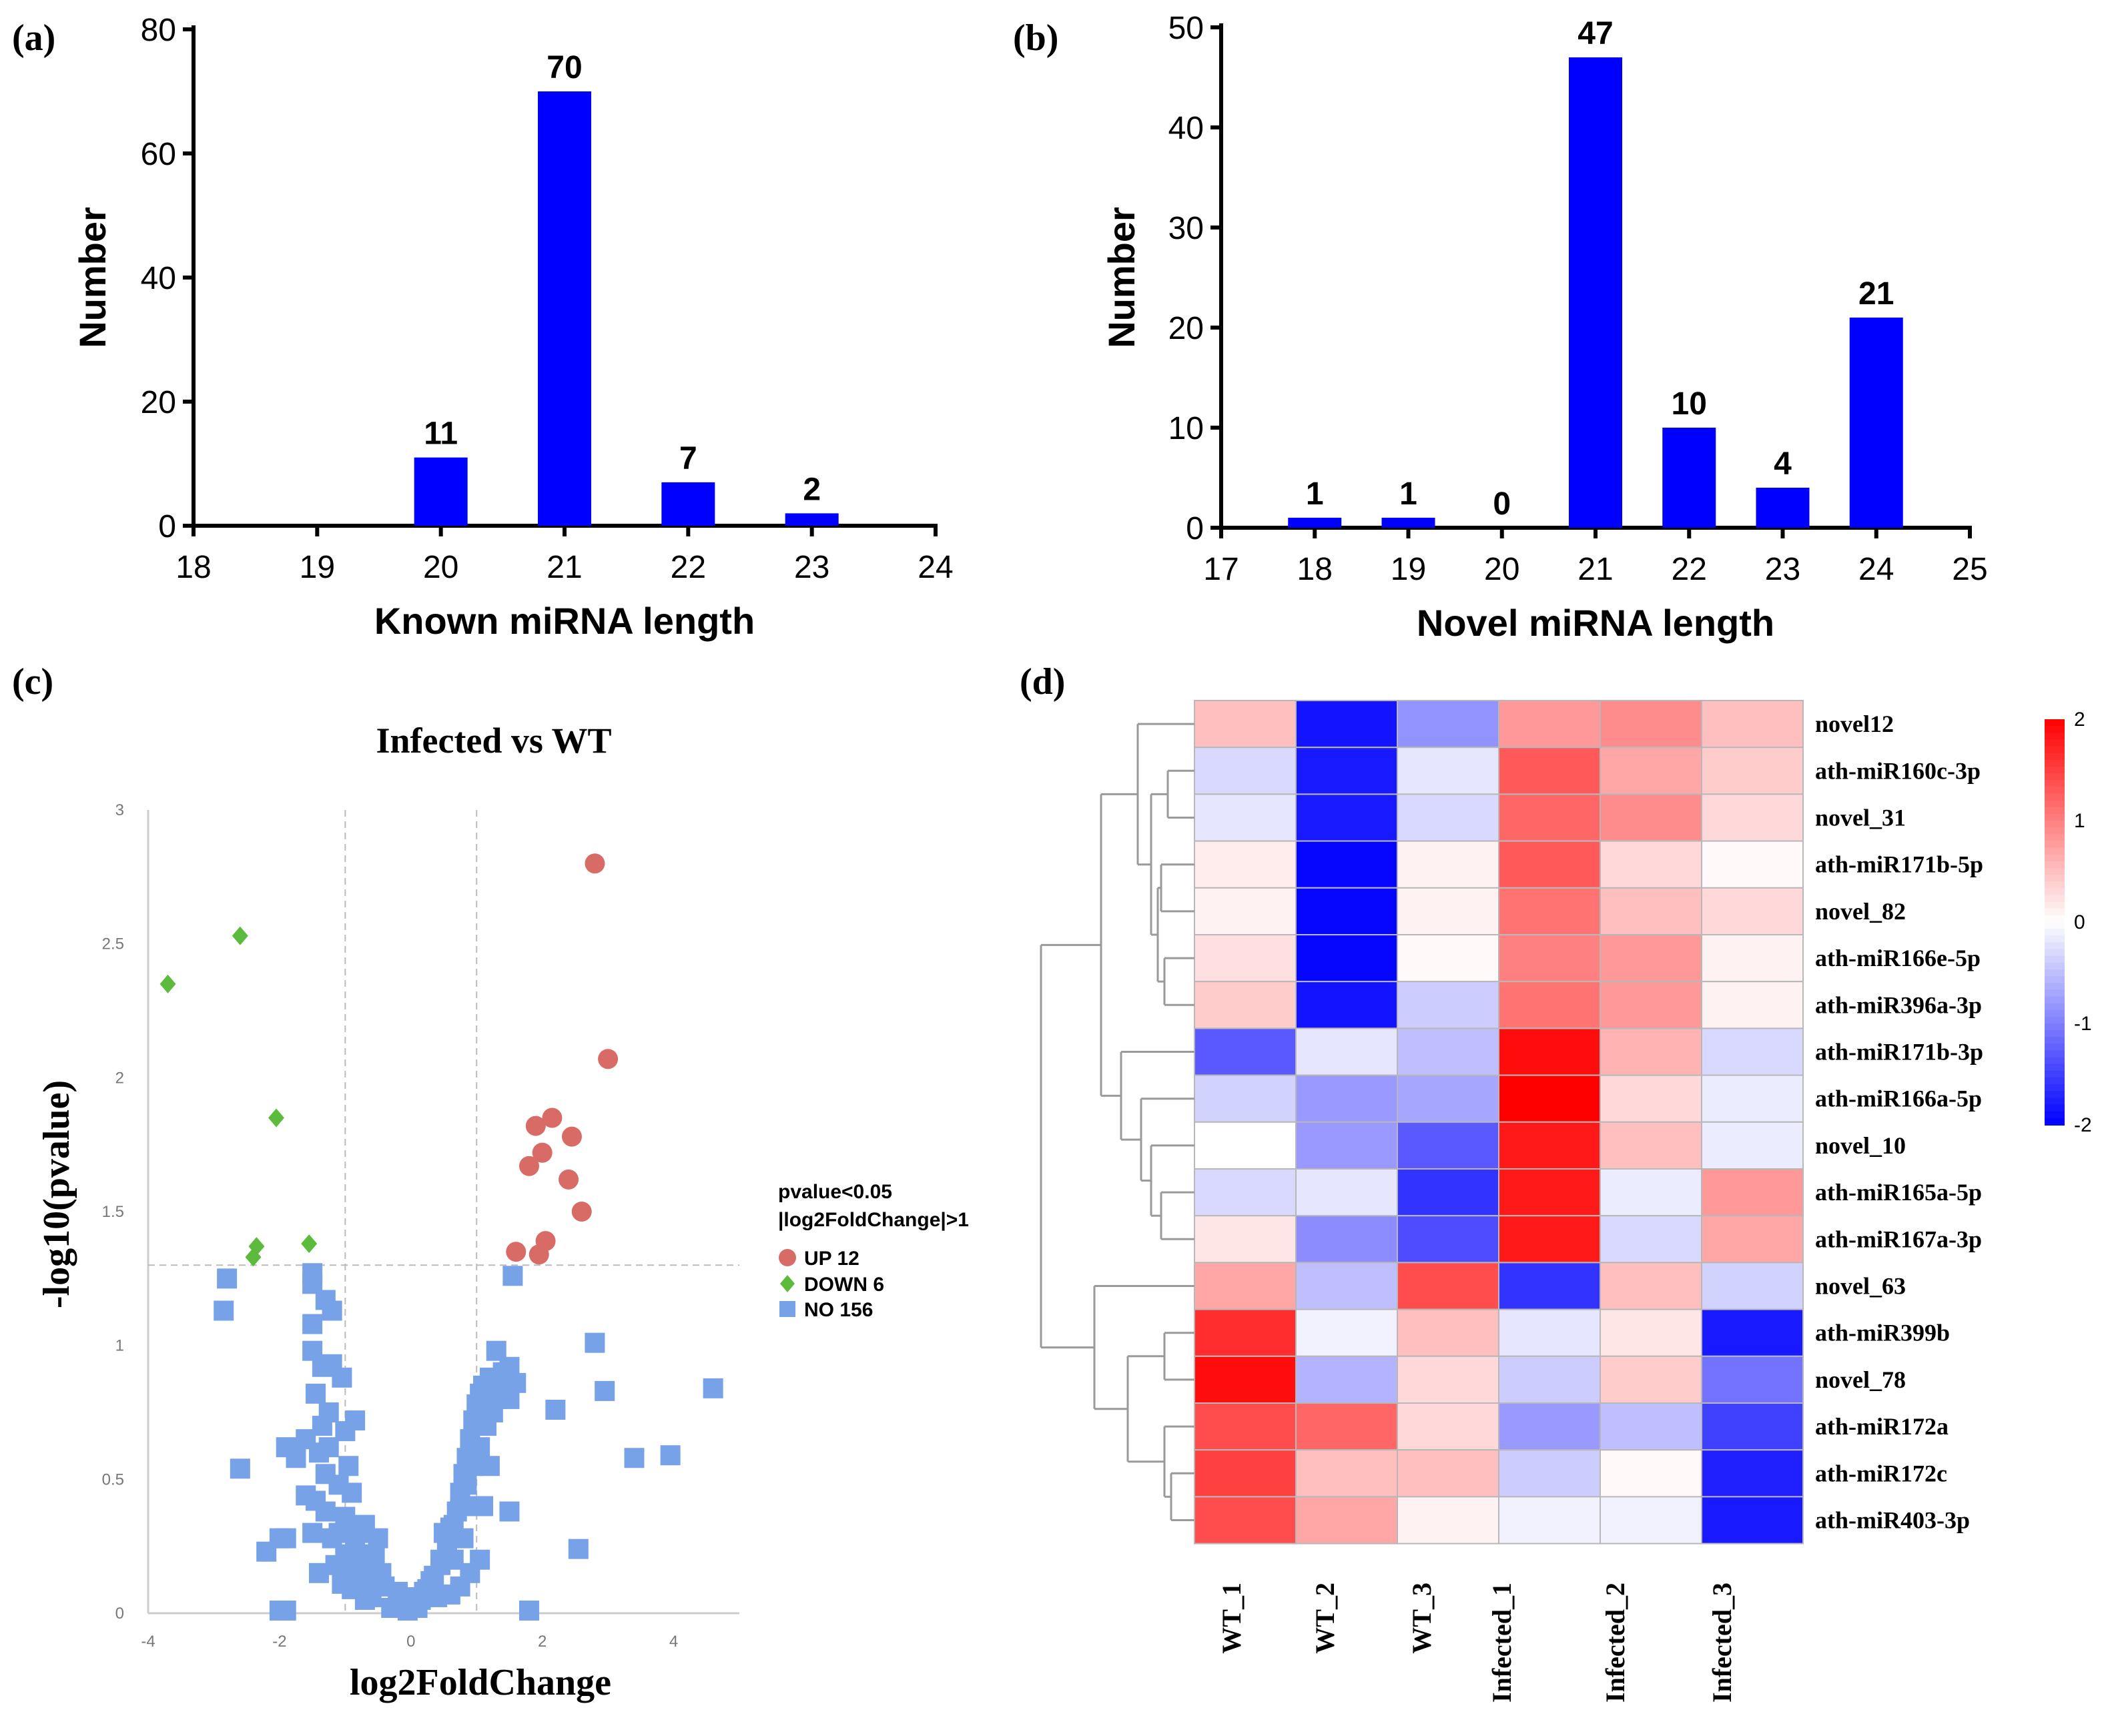 The image size is (2102, 1736). I want to click on x-tick-label: 19, so click(317, 567).